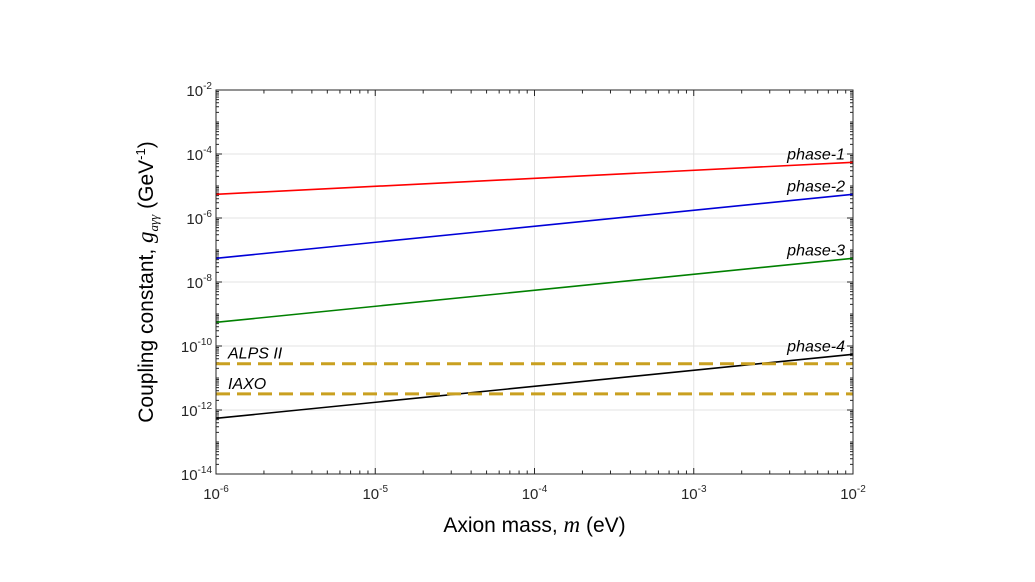 The width and height of the screenshot is (1035, 582). What do you see at coordinates (375, 493) in the screenshot?
I see `x-tick-label: 10⁻⁵` at bounding box center [375, 493].